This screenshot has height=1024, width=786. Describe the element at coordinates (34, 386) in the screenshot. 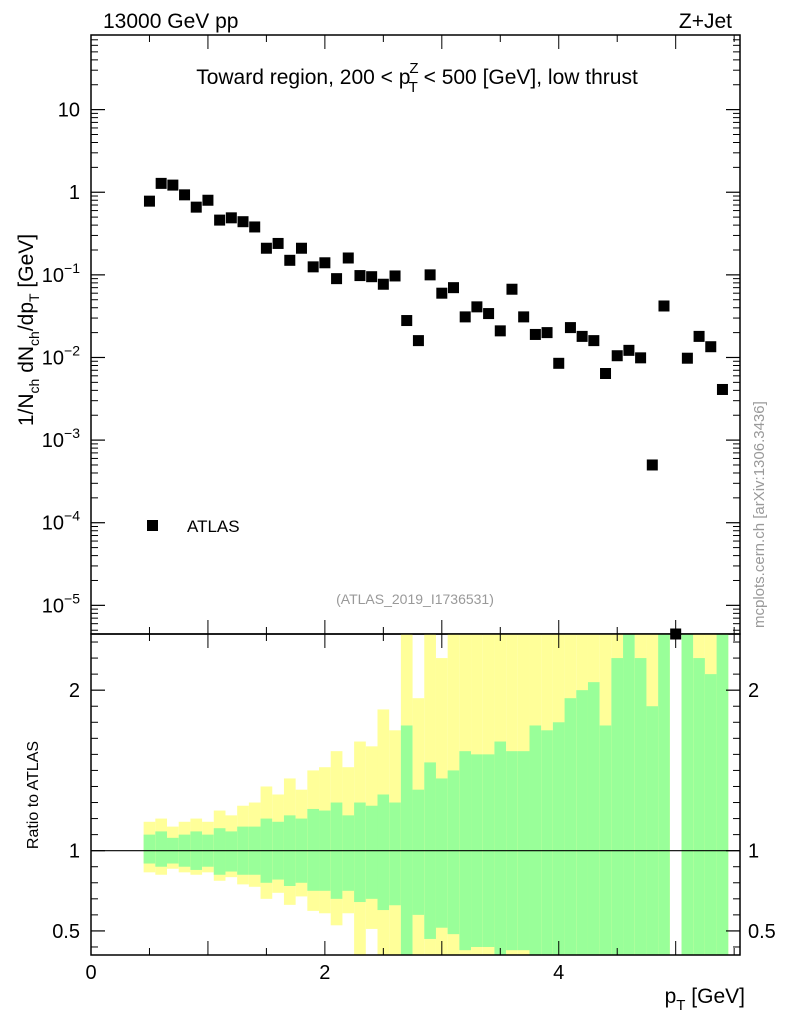

I see `ylabel-part-1: ch` at that location.